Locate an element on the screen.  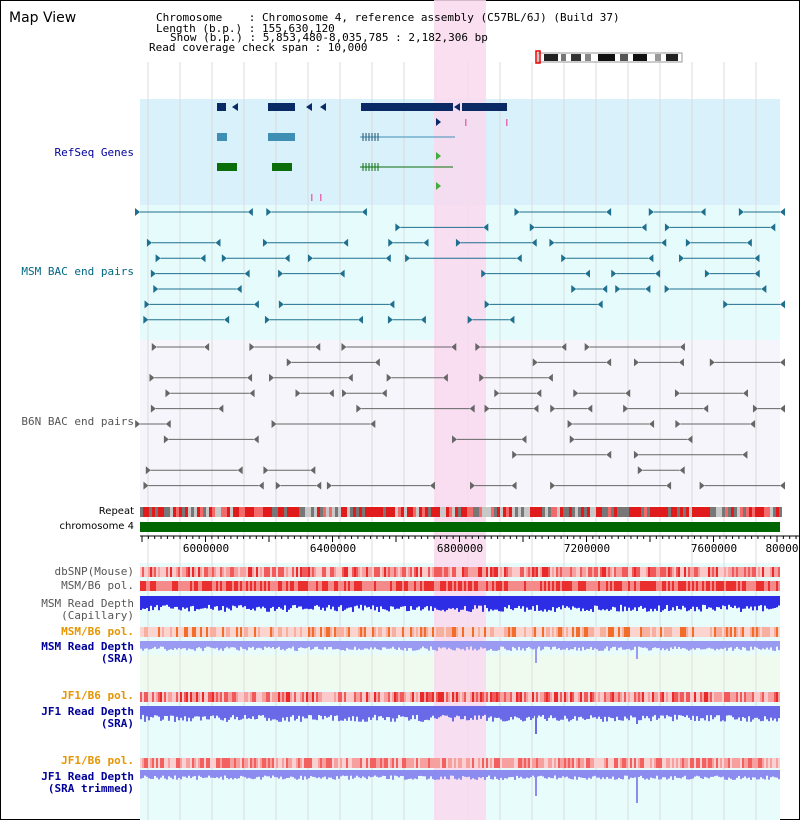
b6n-bac-pair-end is located at coordinates (536, 408).